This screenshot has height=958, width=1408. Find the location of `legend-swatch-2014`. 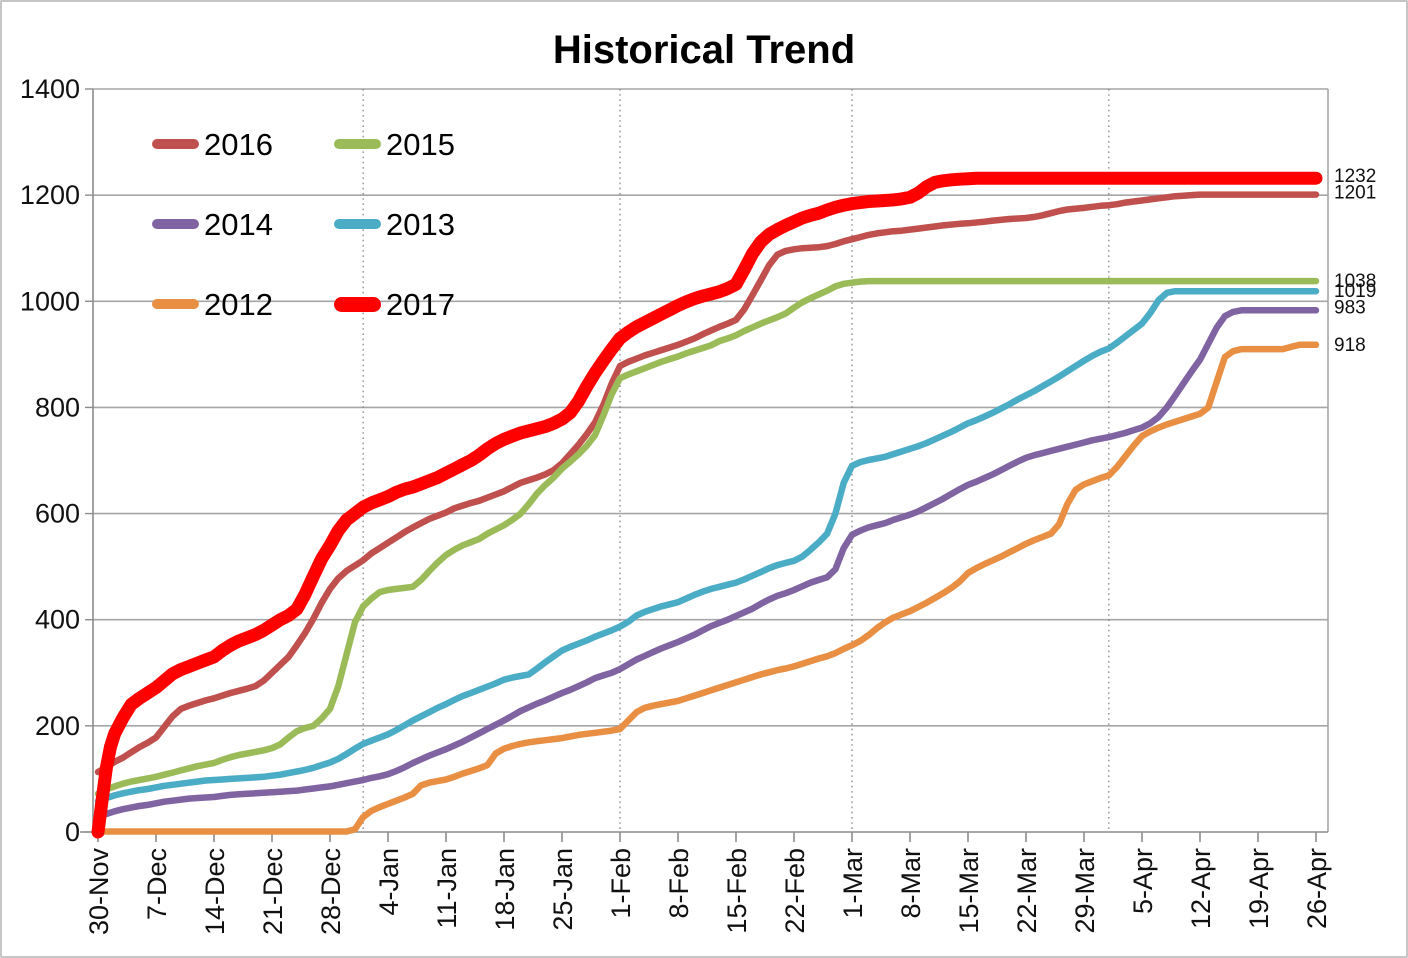

legend-swatch-2014 is located at coordinates (175, 224).